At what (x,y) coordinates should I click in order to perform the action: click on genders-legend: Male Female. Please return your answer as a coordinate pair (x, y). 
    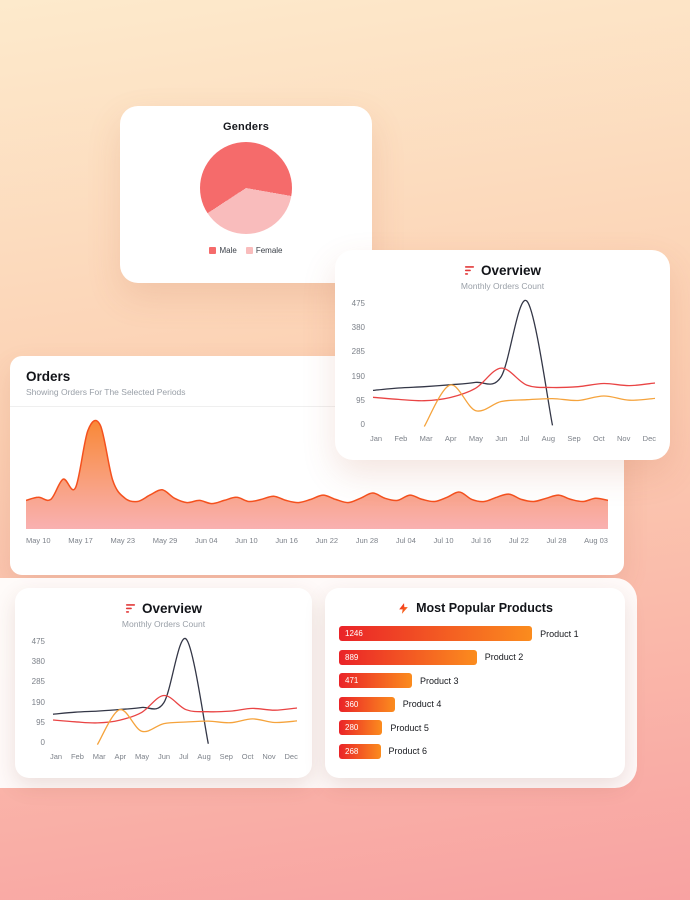
    Looking at the image, I should click on (246, 250).